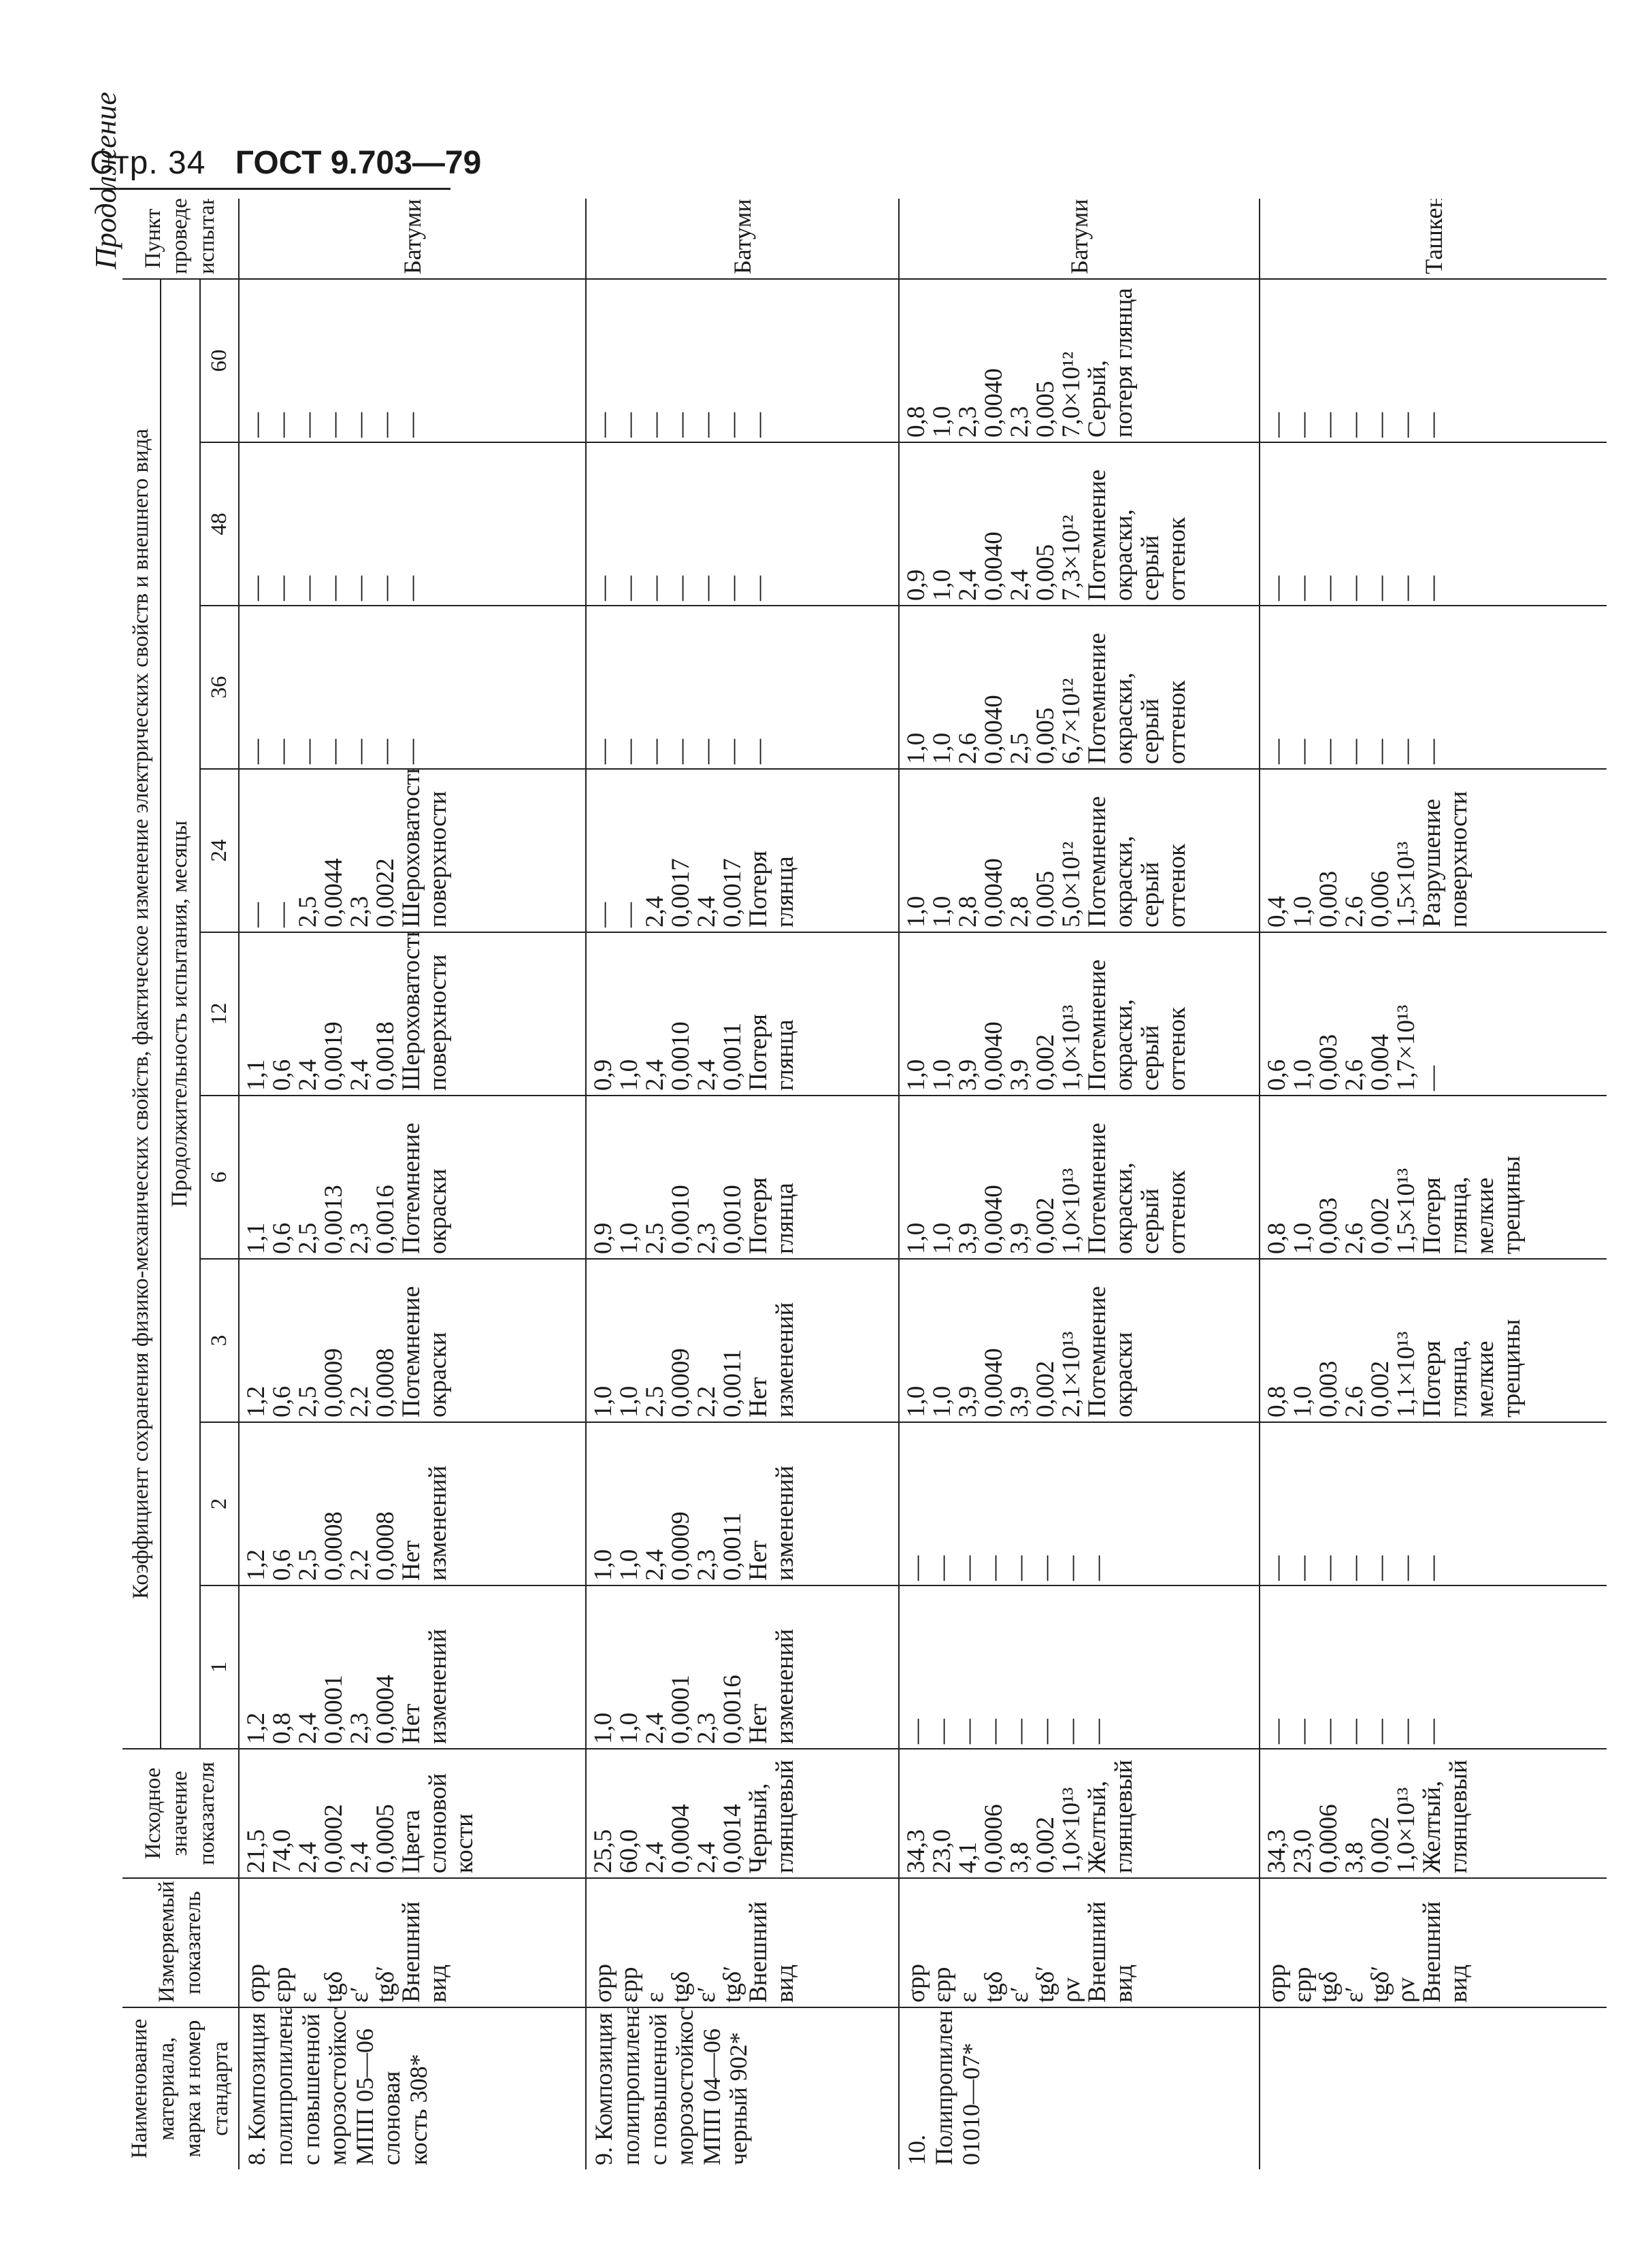 This screenshot has height=2268, width=1627. What do you see at coordinates (733, 1219) in the screenshot?
I see `cell-line: 0,0010` at bounding box center [733, 1219].